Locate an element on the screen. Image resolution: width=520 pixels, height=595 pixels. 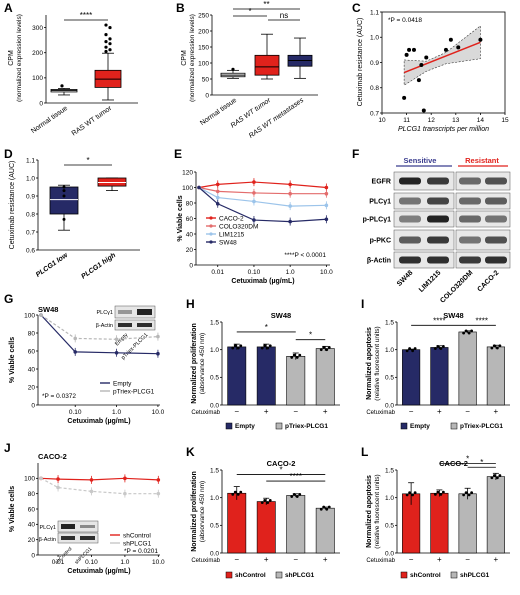
sig-b2-label: ** is located at coordinates (266, 4).